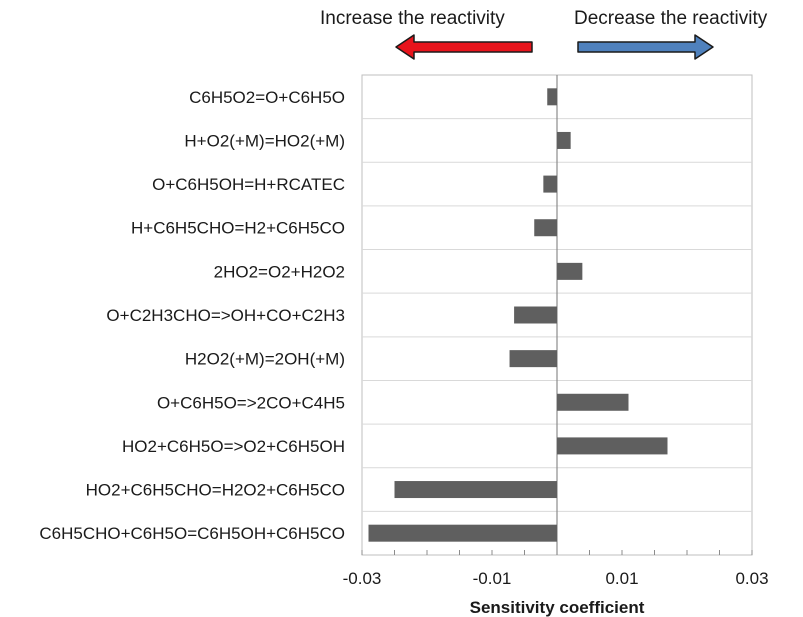  I want to click on category-label: HO2+C6H5CHO=H2O2+C6H5CO, so click(215, 490).